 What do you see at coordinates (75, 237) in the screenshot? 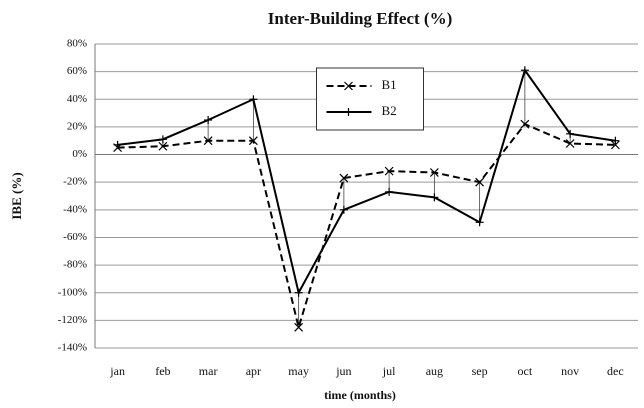
I see `y-tick-label: -60%` at bounding box center [75, 237].